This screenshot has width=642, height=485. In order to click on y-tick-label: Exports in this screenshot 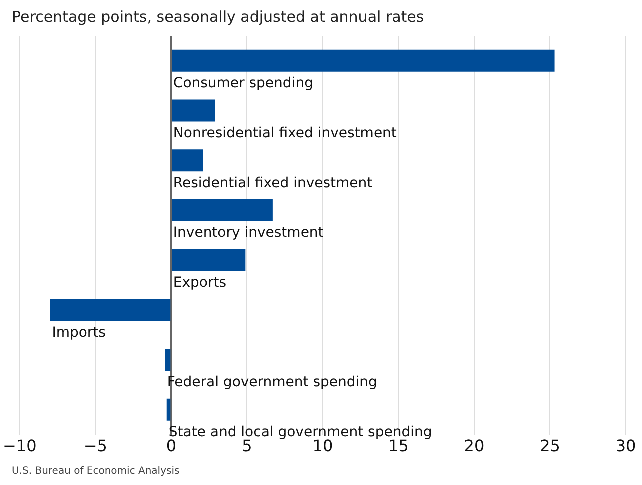, I will do `click(200, 282)`.